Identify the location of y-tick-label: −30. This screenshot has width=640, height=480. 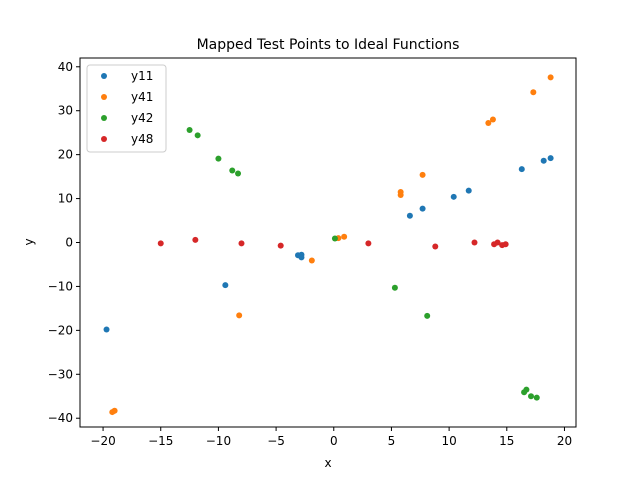
(60, 374).